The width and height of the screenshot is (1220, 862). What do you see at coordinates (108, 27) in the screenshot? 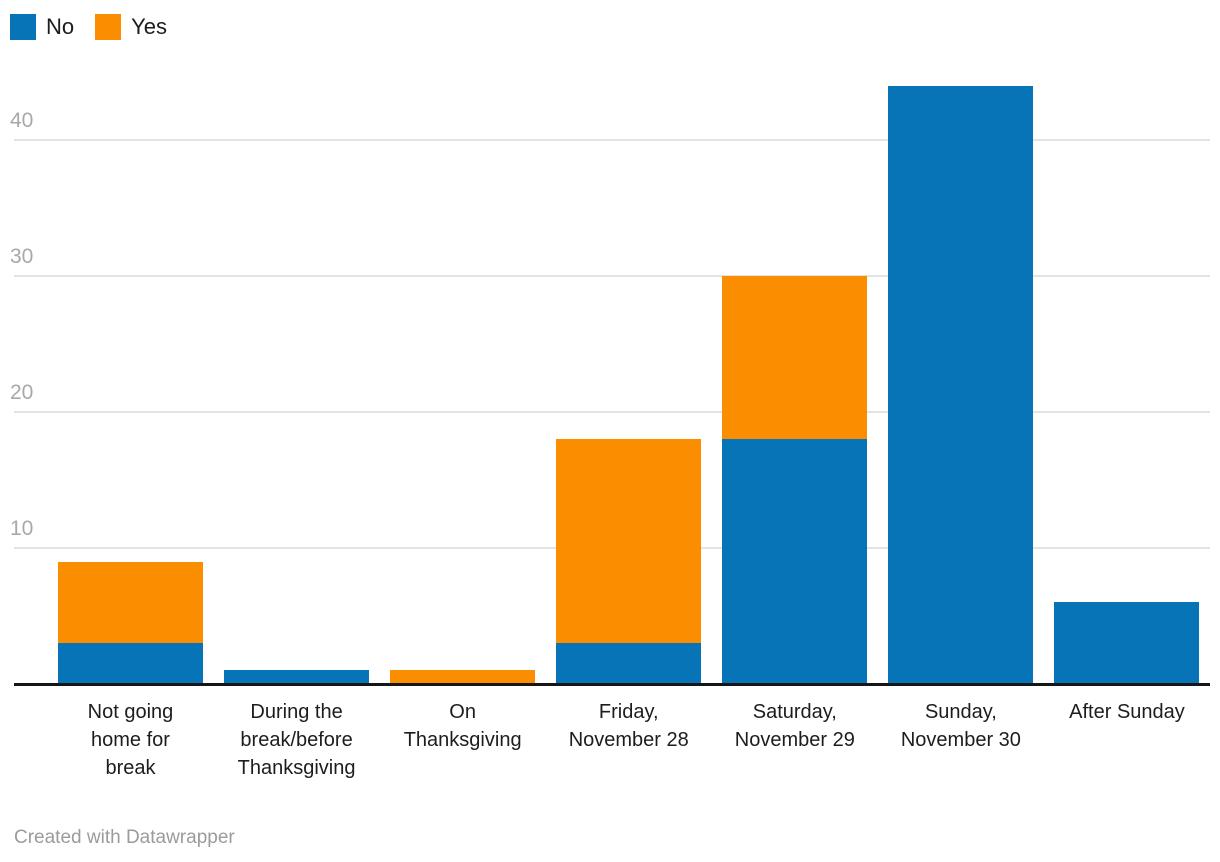
I see `legend-swatch-yes` at bounding box center [108, 27].